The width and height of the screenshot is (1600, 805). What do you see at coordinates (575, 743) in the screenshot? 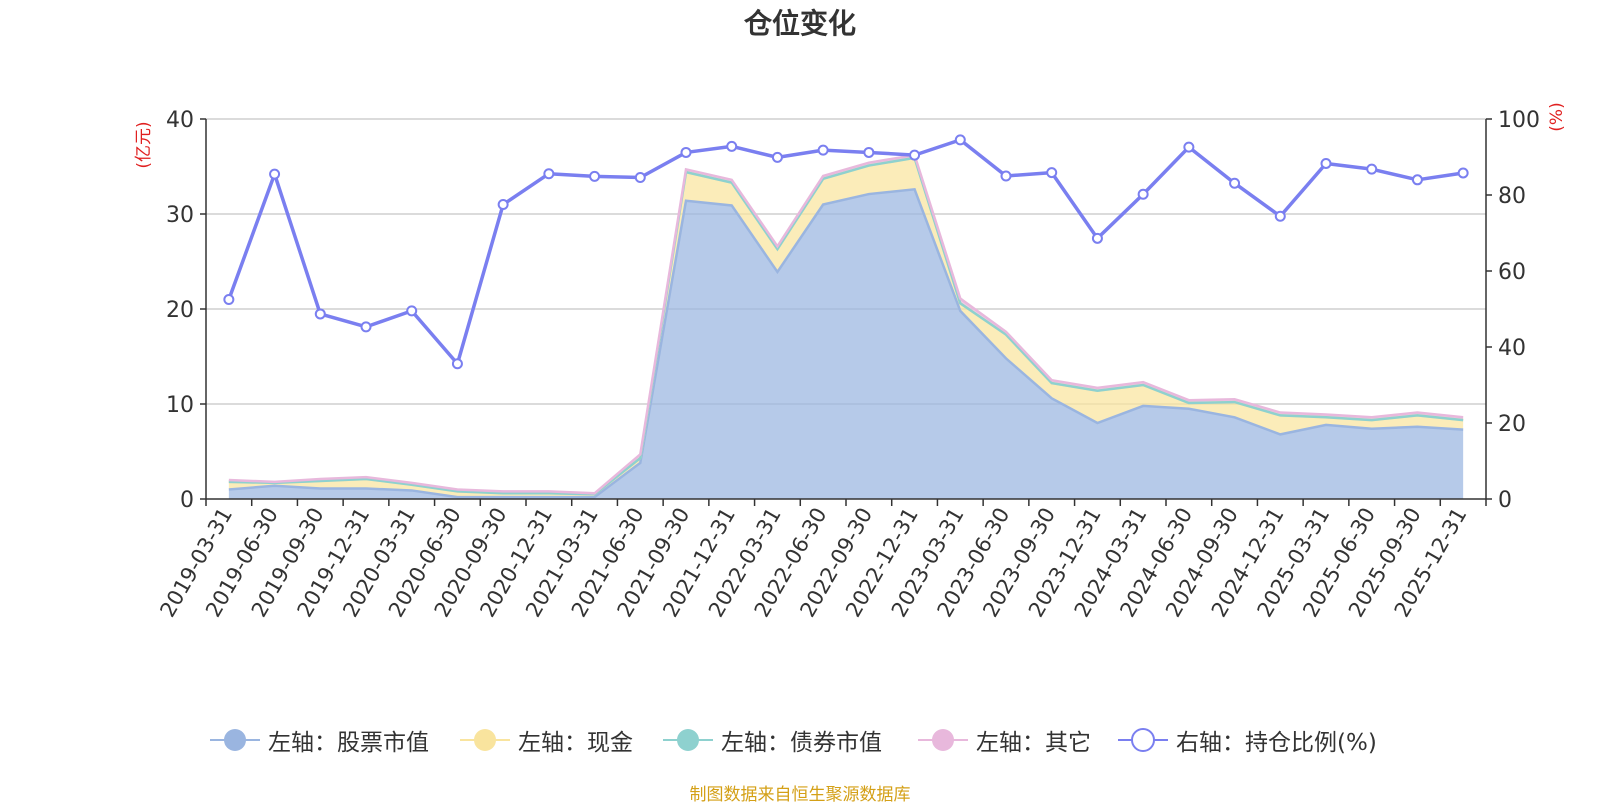
I see `legend-cash-label: 左轴：现金` at bounding box center [575, 743].